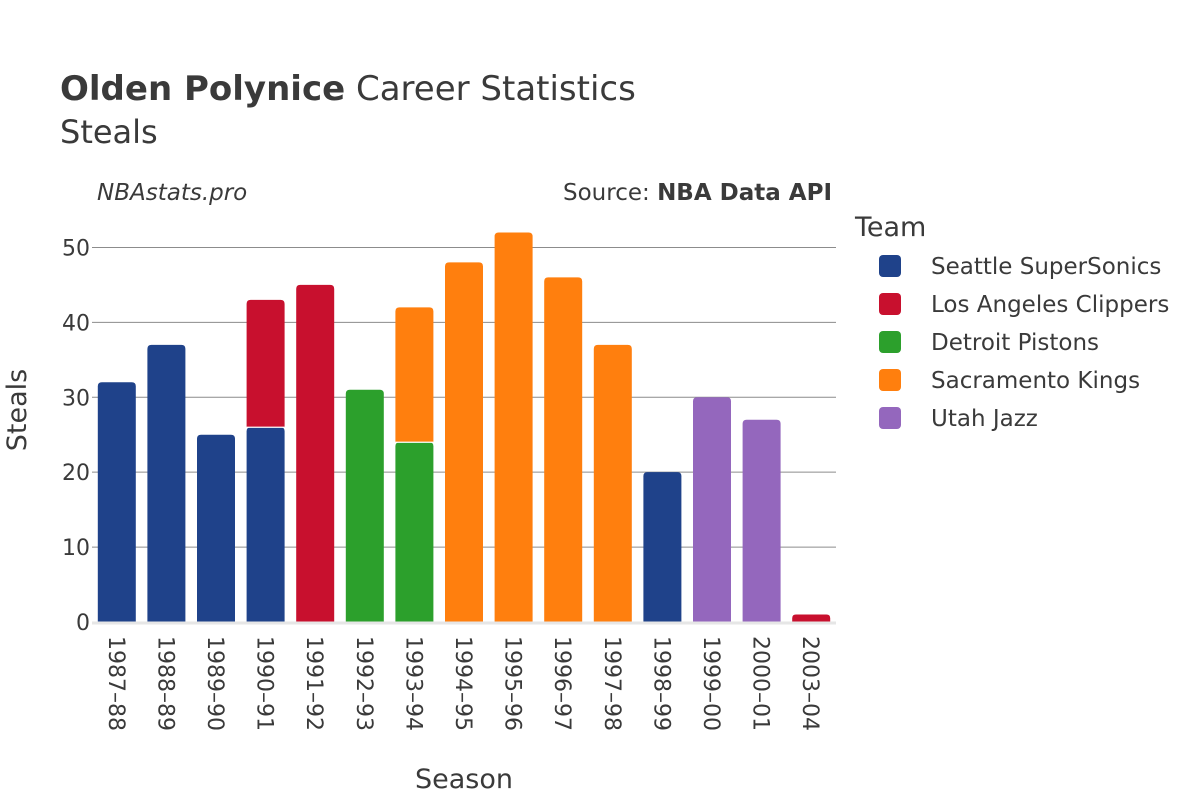 This screenshot has height=800, width=1200. I want to click on source-name: NBA Data API, so click(744, 193).